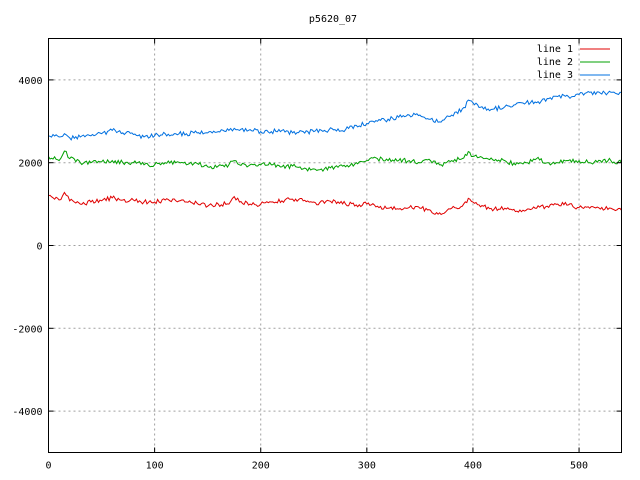 The height and width of the screenshot is (480, 640). What do you see at coordinates (333, 19) in the screenshot?
I see `chart-title: p5620_07` at bounding box center [333, 19].